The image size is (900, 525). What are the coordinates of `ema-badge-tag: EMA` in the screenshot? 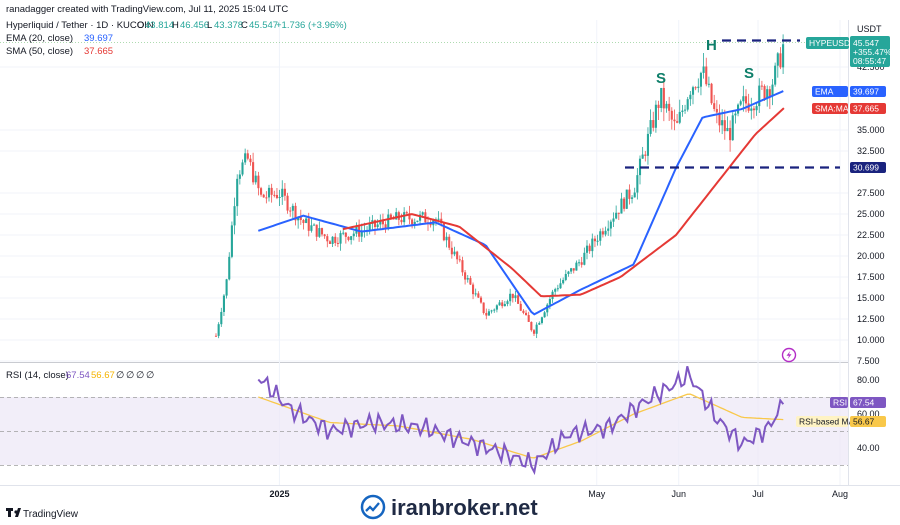 It's located at (824, 92).